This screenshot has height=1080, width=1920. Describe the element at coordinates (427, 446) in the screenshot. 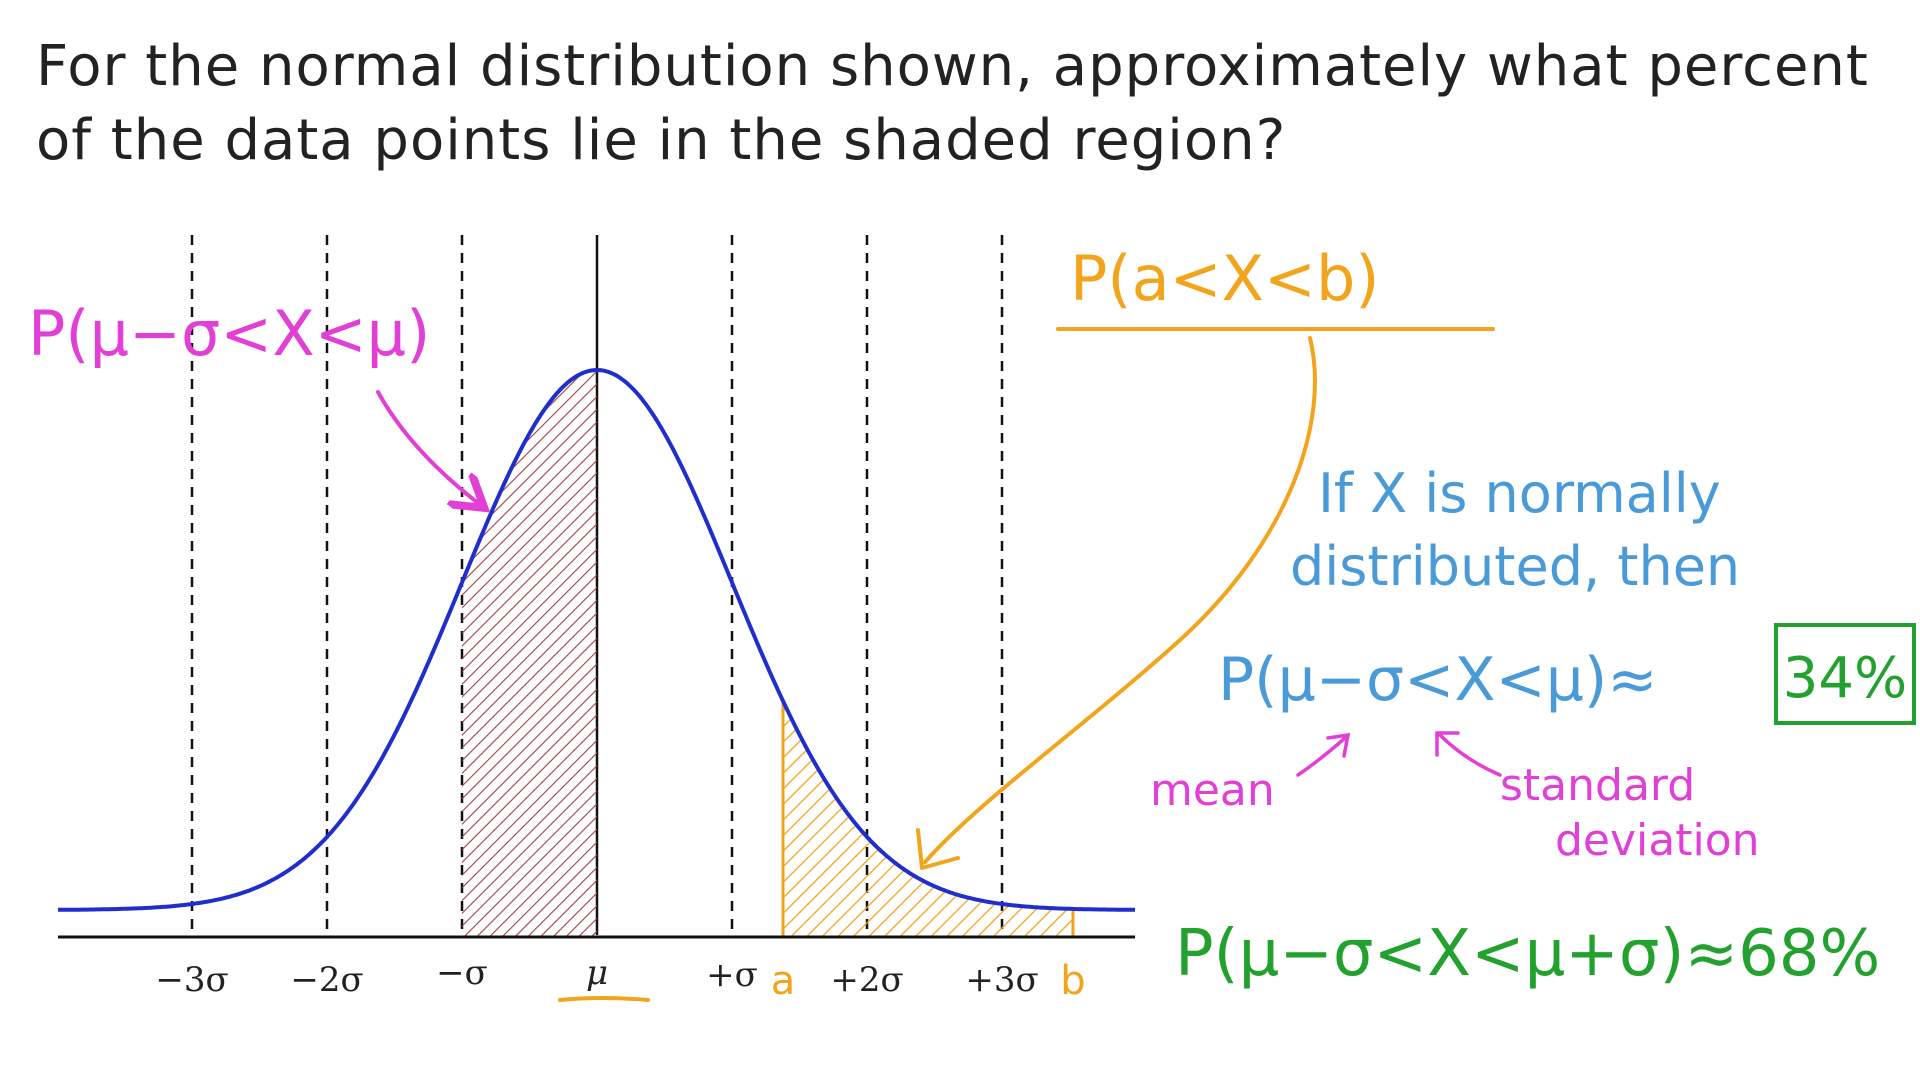

I see `pink-arrow` at that location.